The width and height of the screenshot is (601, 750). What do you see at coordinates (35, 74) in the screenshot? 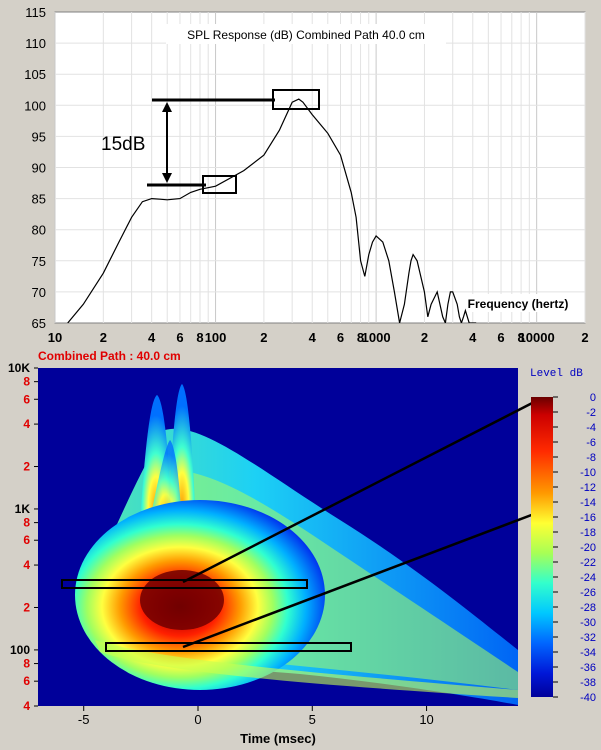
I see `spl-y-tick: 105` at bounding box center [35, 74].